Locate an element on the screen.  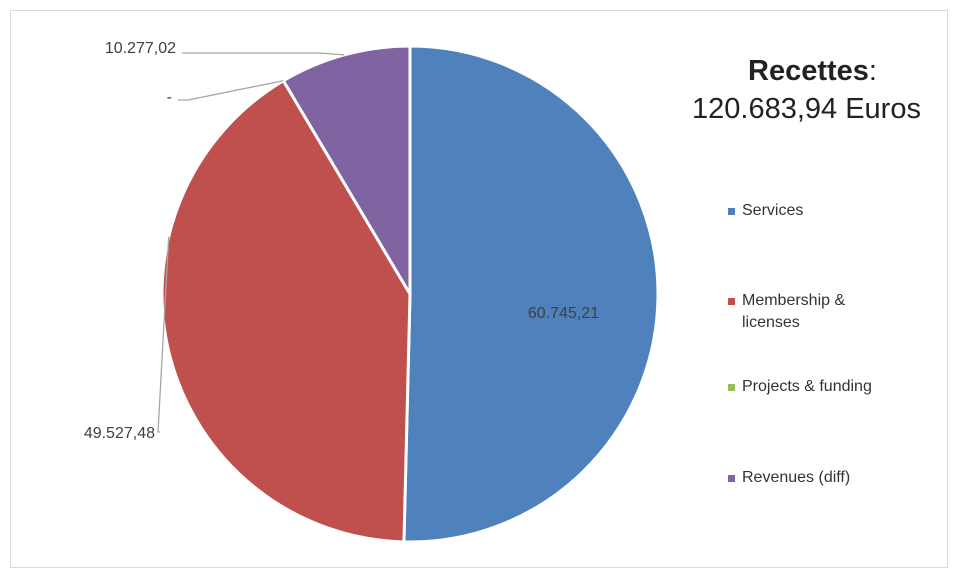
leader-lines is located at coordinates (251, 242).